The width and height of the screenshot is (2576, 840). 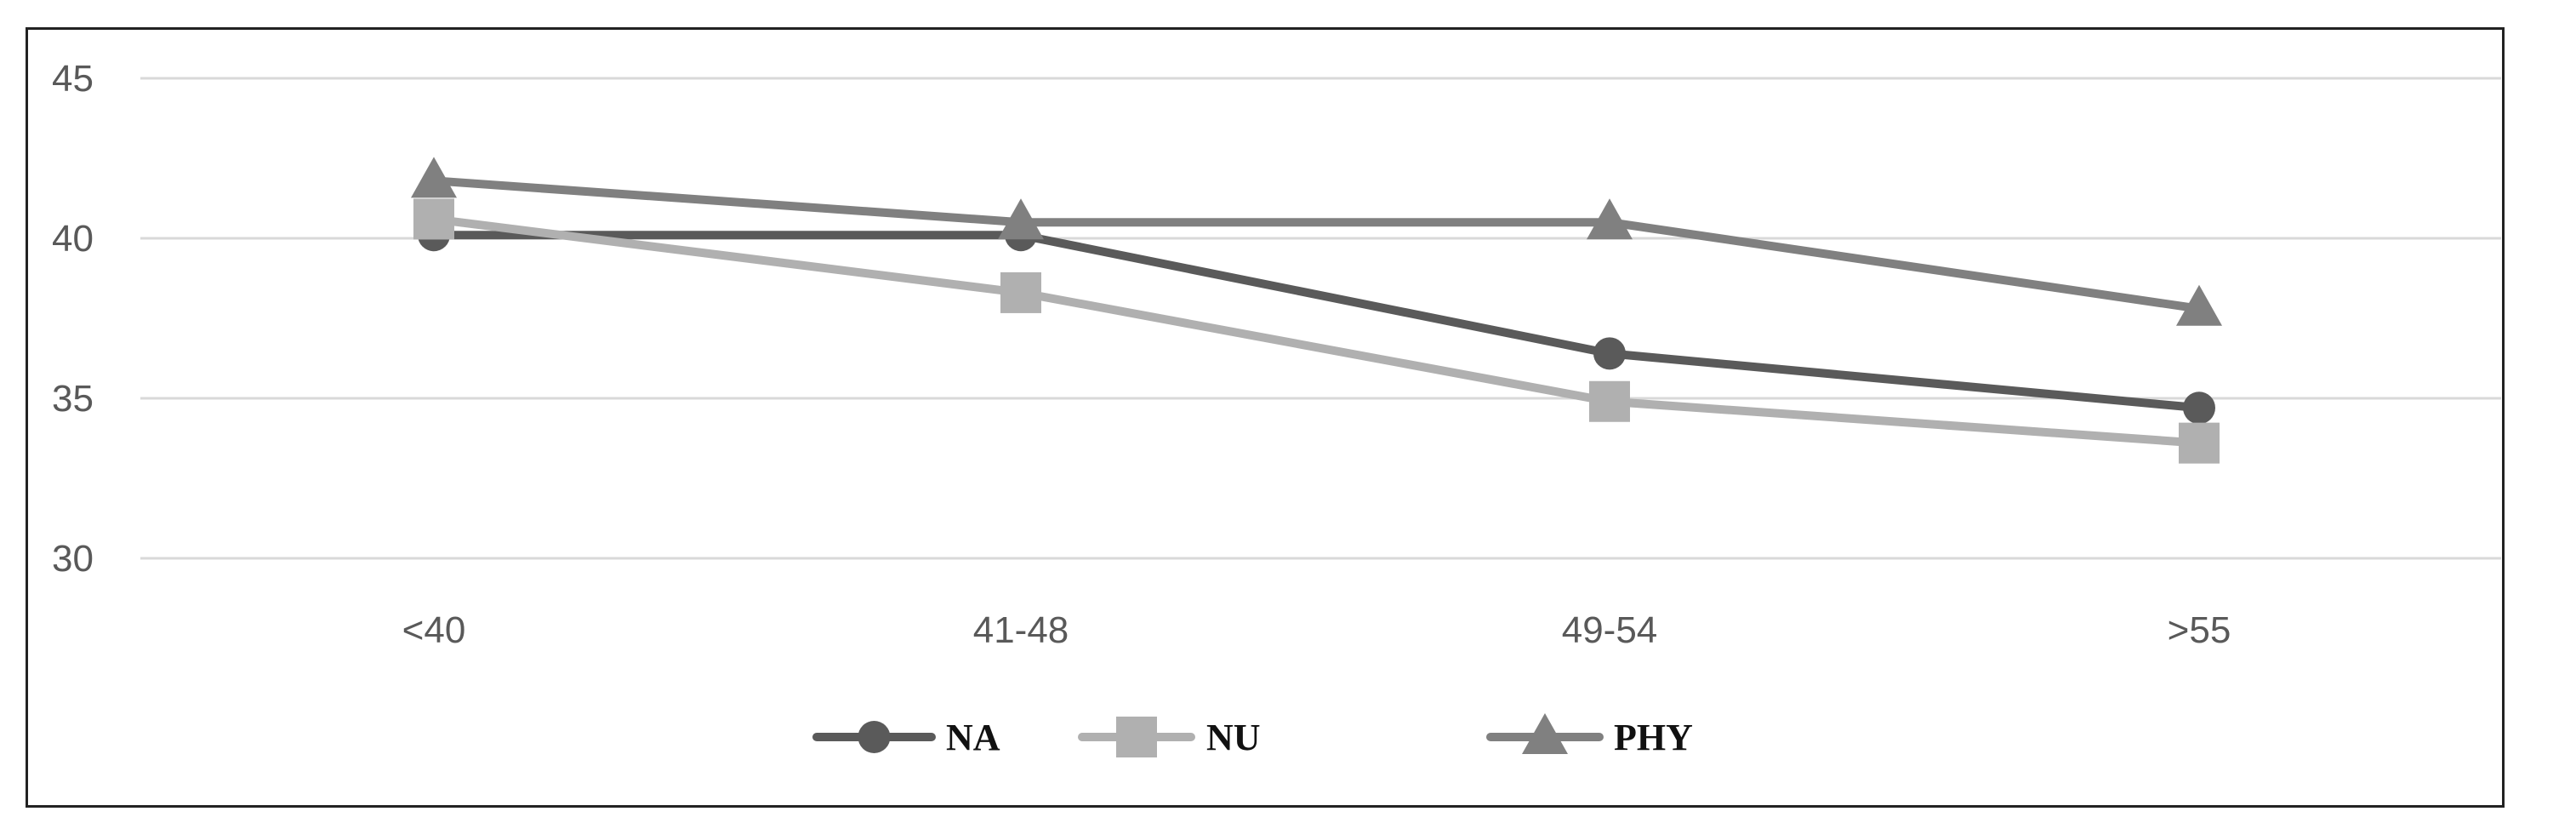 I want to click on legend-label: NA, so click(x=973, y=737).